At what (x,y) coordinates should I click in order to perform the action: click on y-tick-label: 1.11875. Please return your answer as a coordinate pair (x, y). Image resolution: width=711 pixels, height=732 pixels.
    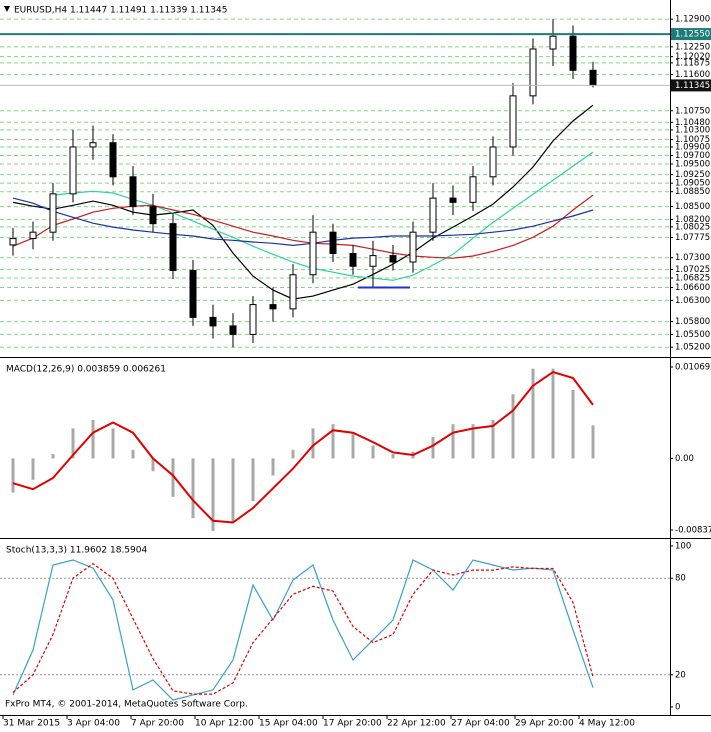
    Looking at the image, I should click on (692, 63).